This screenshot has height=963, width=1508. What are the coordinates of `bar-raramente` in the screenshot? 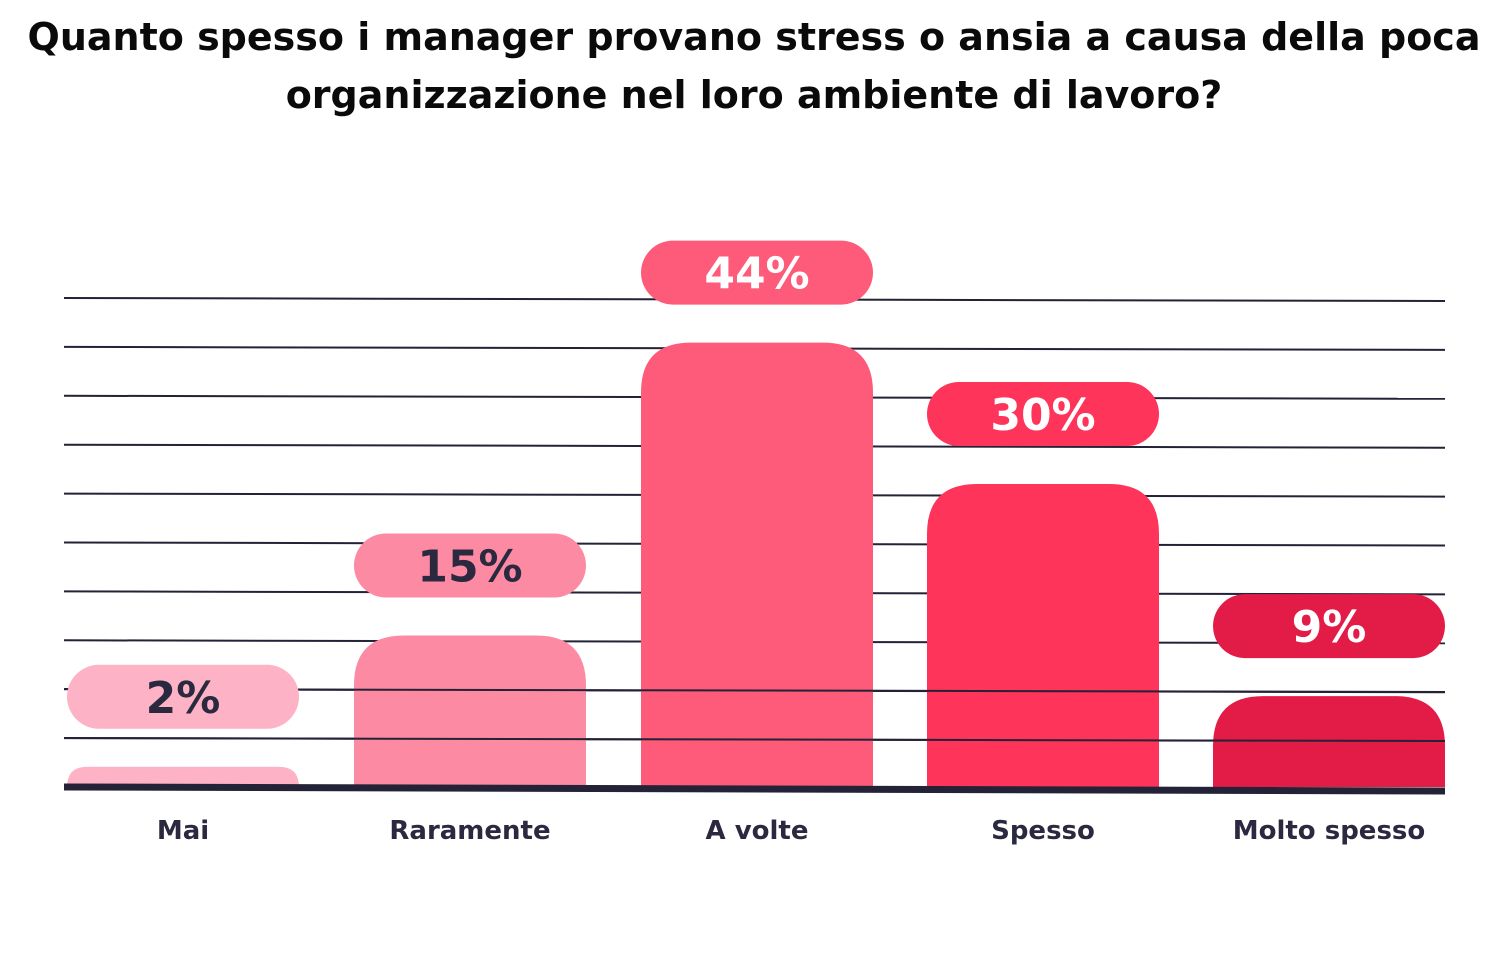 It's located at (470, 711).